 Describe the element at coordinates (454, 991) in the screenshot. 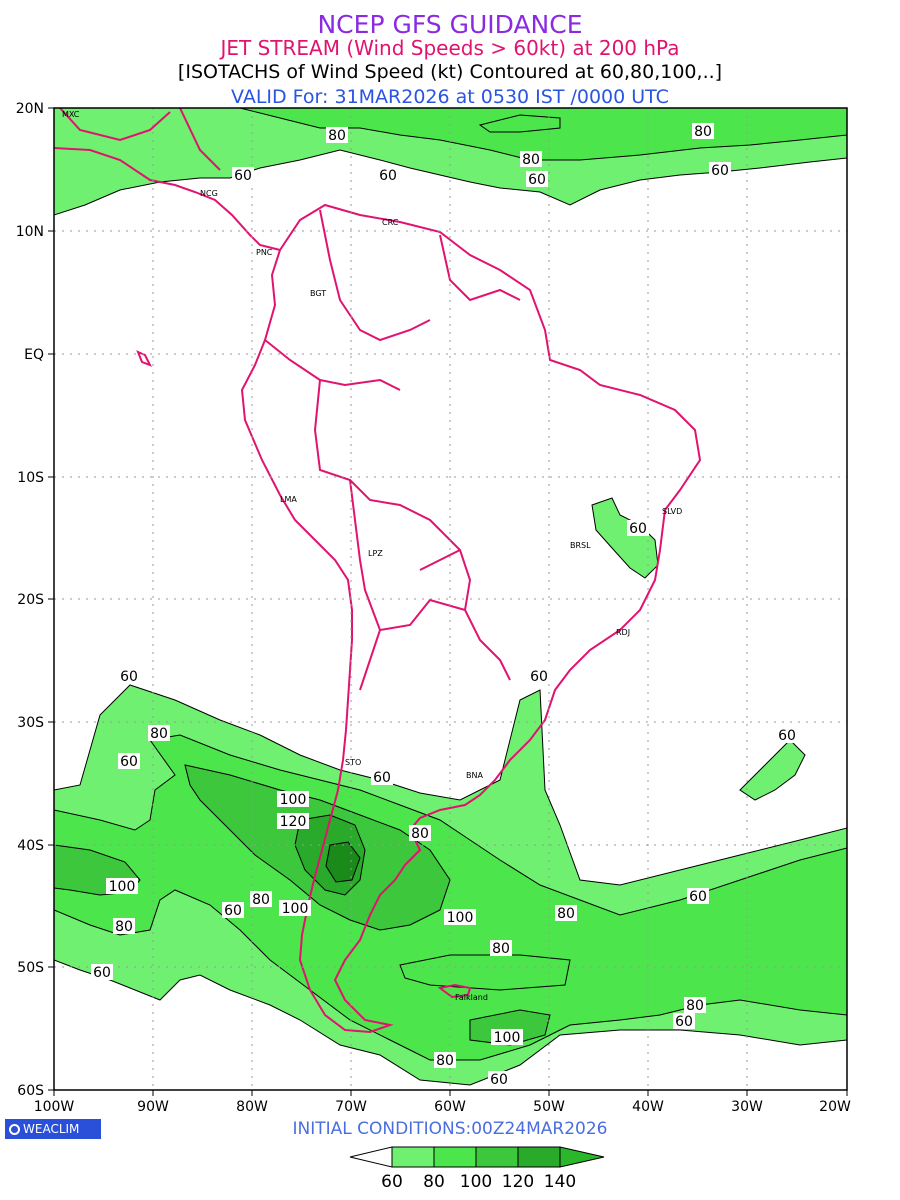

I see `falkland-islands` at that location.